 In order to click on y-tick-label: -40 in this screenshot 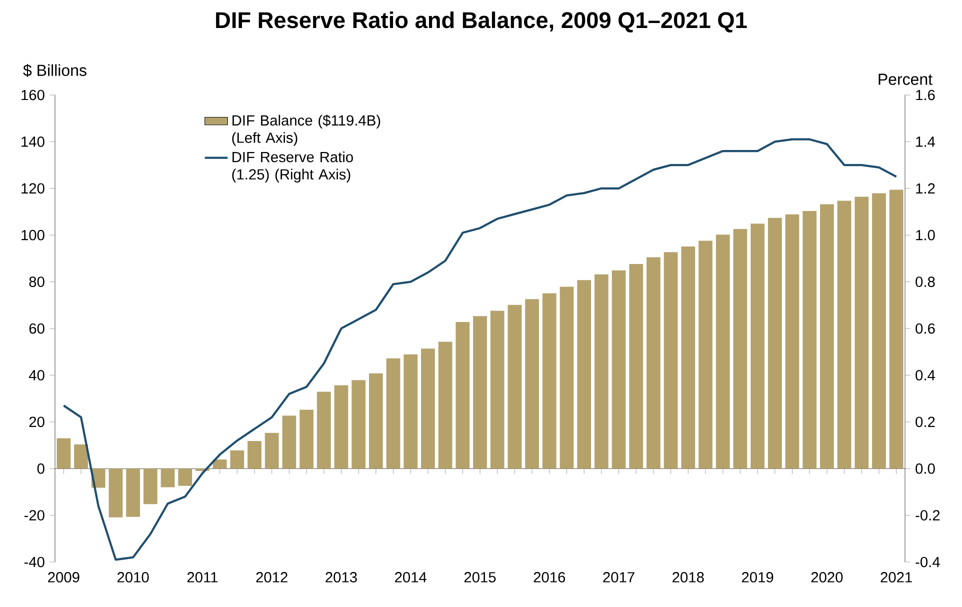, I will do `click(34, 562)`.